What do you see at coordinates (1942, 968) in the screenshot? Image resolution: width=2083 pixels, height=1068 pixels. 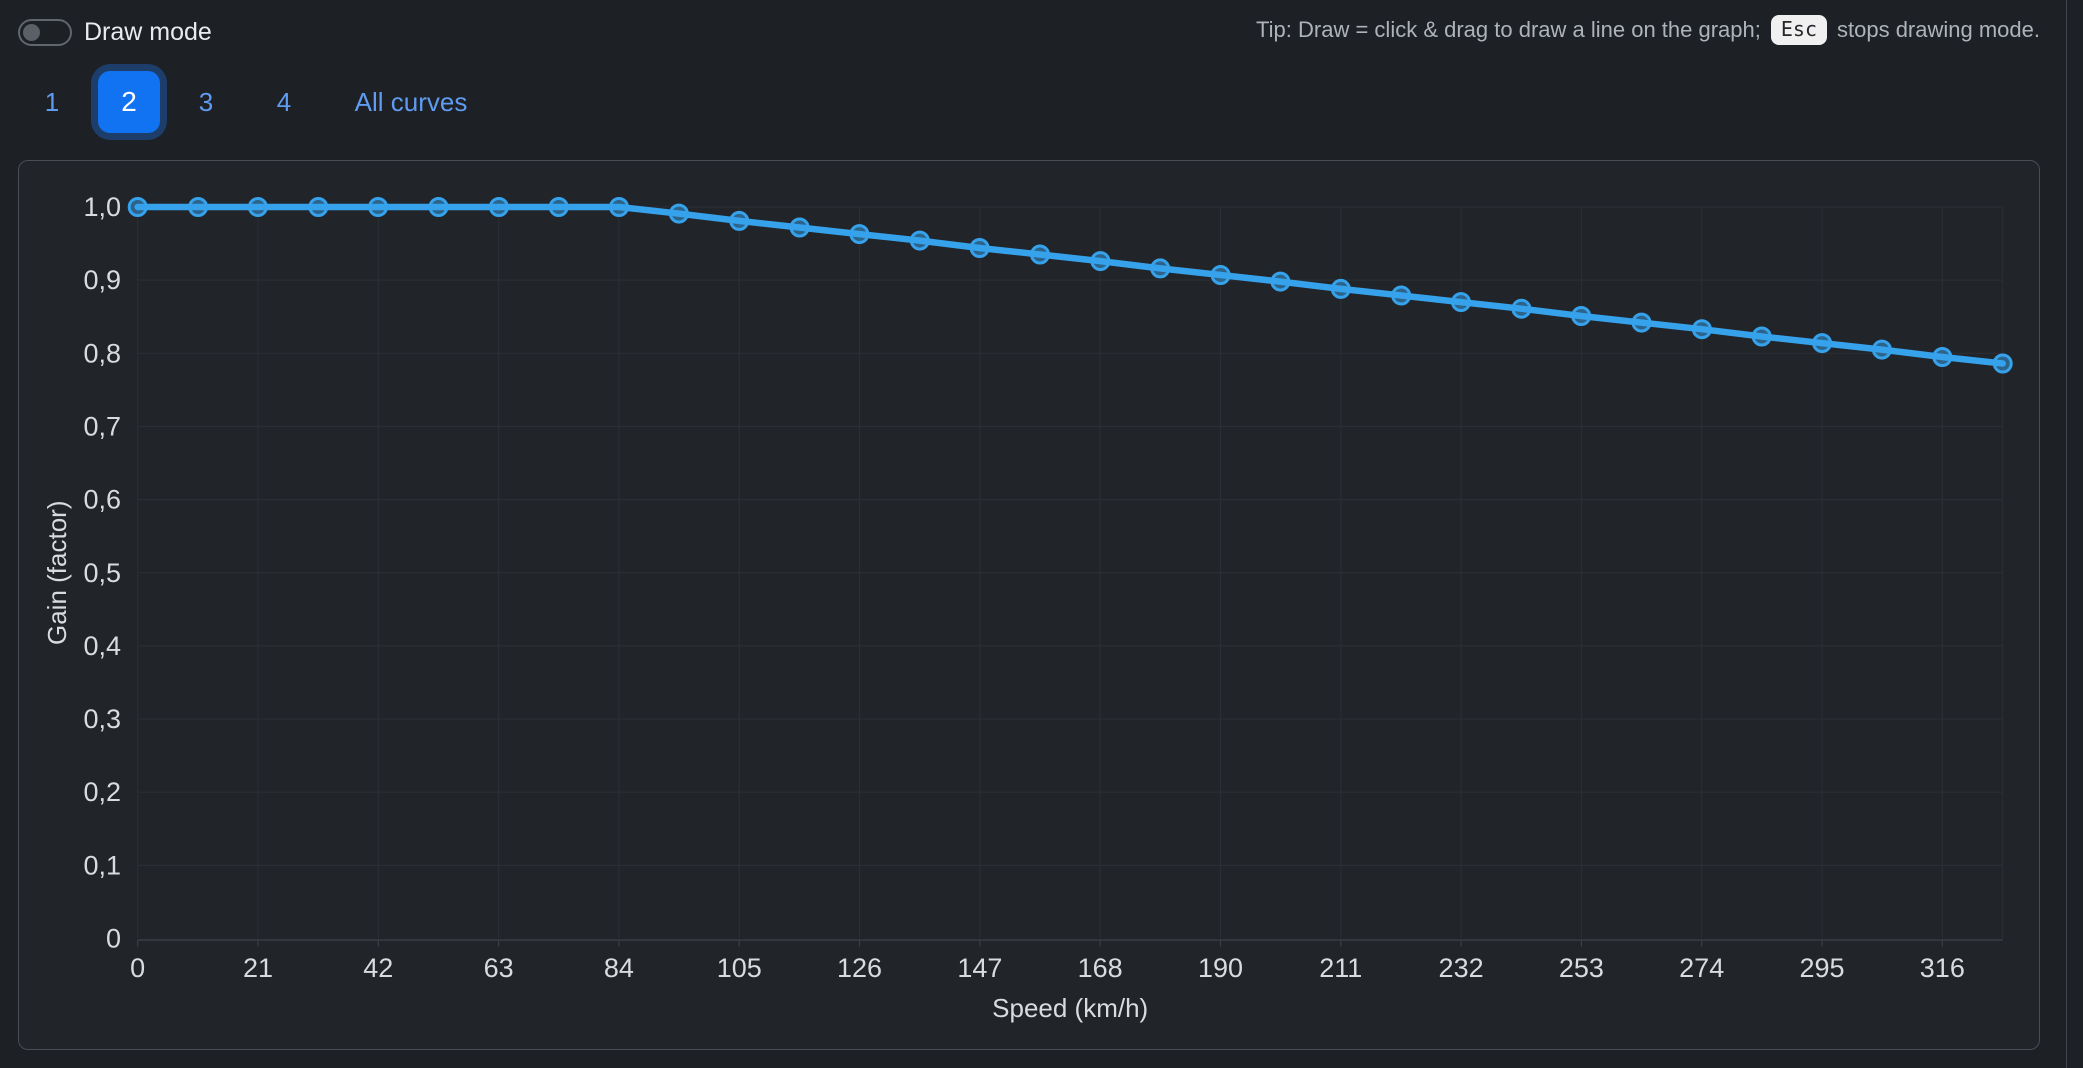 I see `svg-text: 316` at bounding box center [1942, 968].